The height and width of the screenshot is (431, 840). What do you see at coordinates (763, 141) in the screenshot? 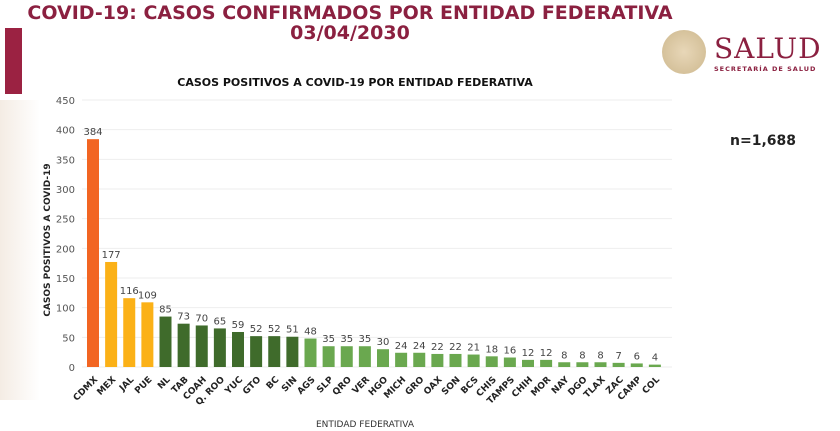
I see `total-count: n=1,688` at bounding box center [763, 141].